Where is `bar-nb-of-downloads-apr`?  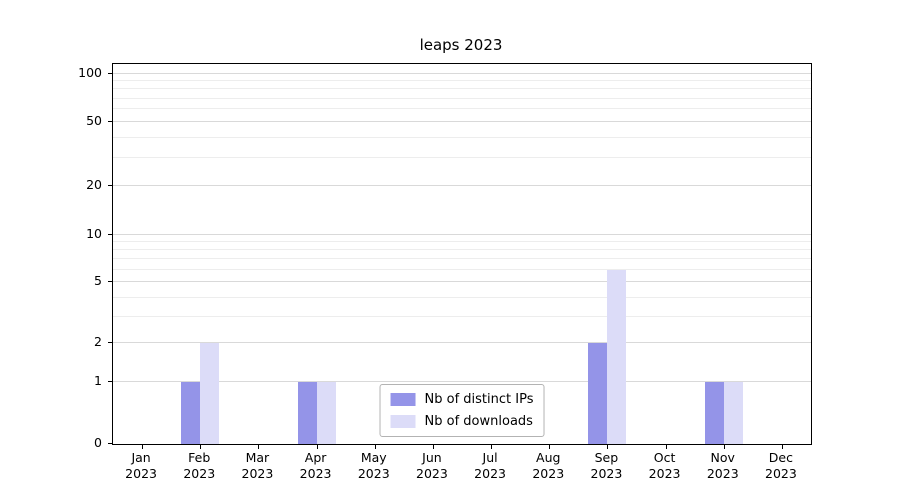
bar-nb-of-downloads-apr is located at coordinates (326, 413).